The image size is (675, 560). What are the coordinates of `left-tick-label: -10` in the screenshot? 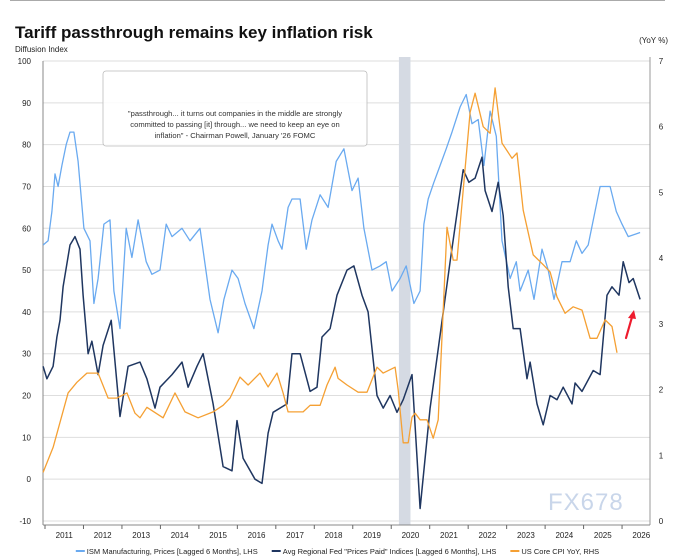 It's located at (25, 521).